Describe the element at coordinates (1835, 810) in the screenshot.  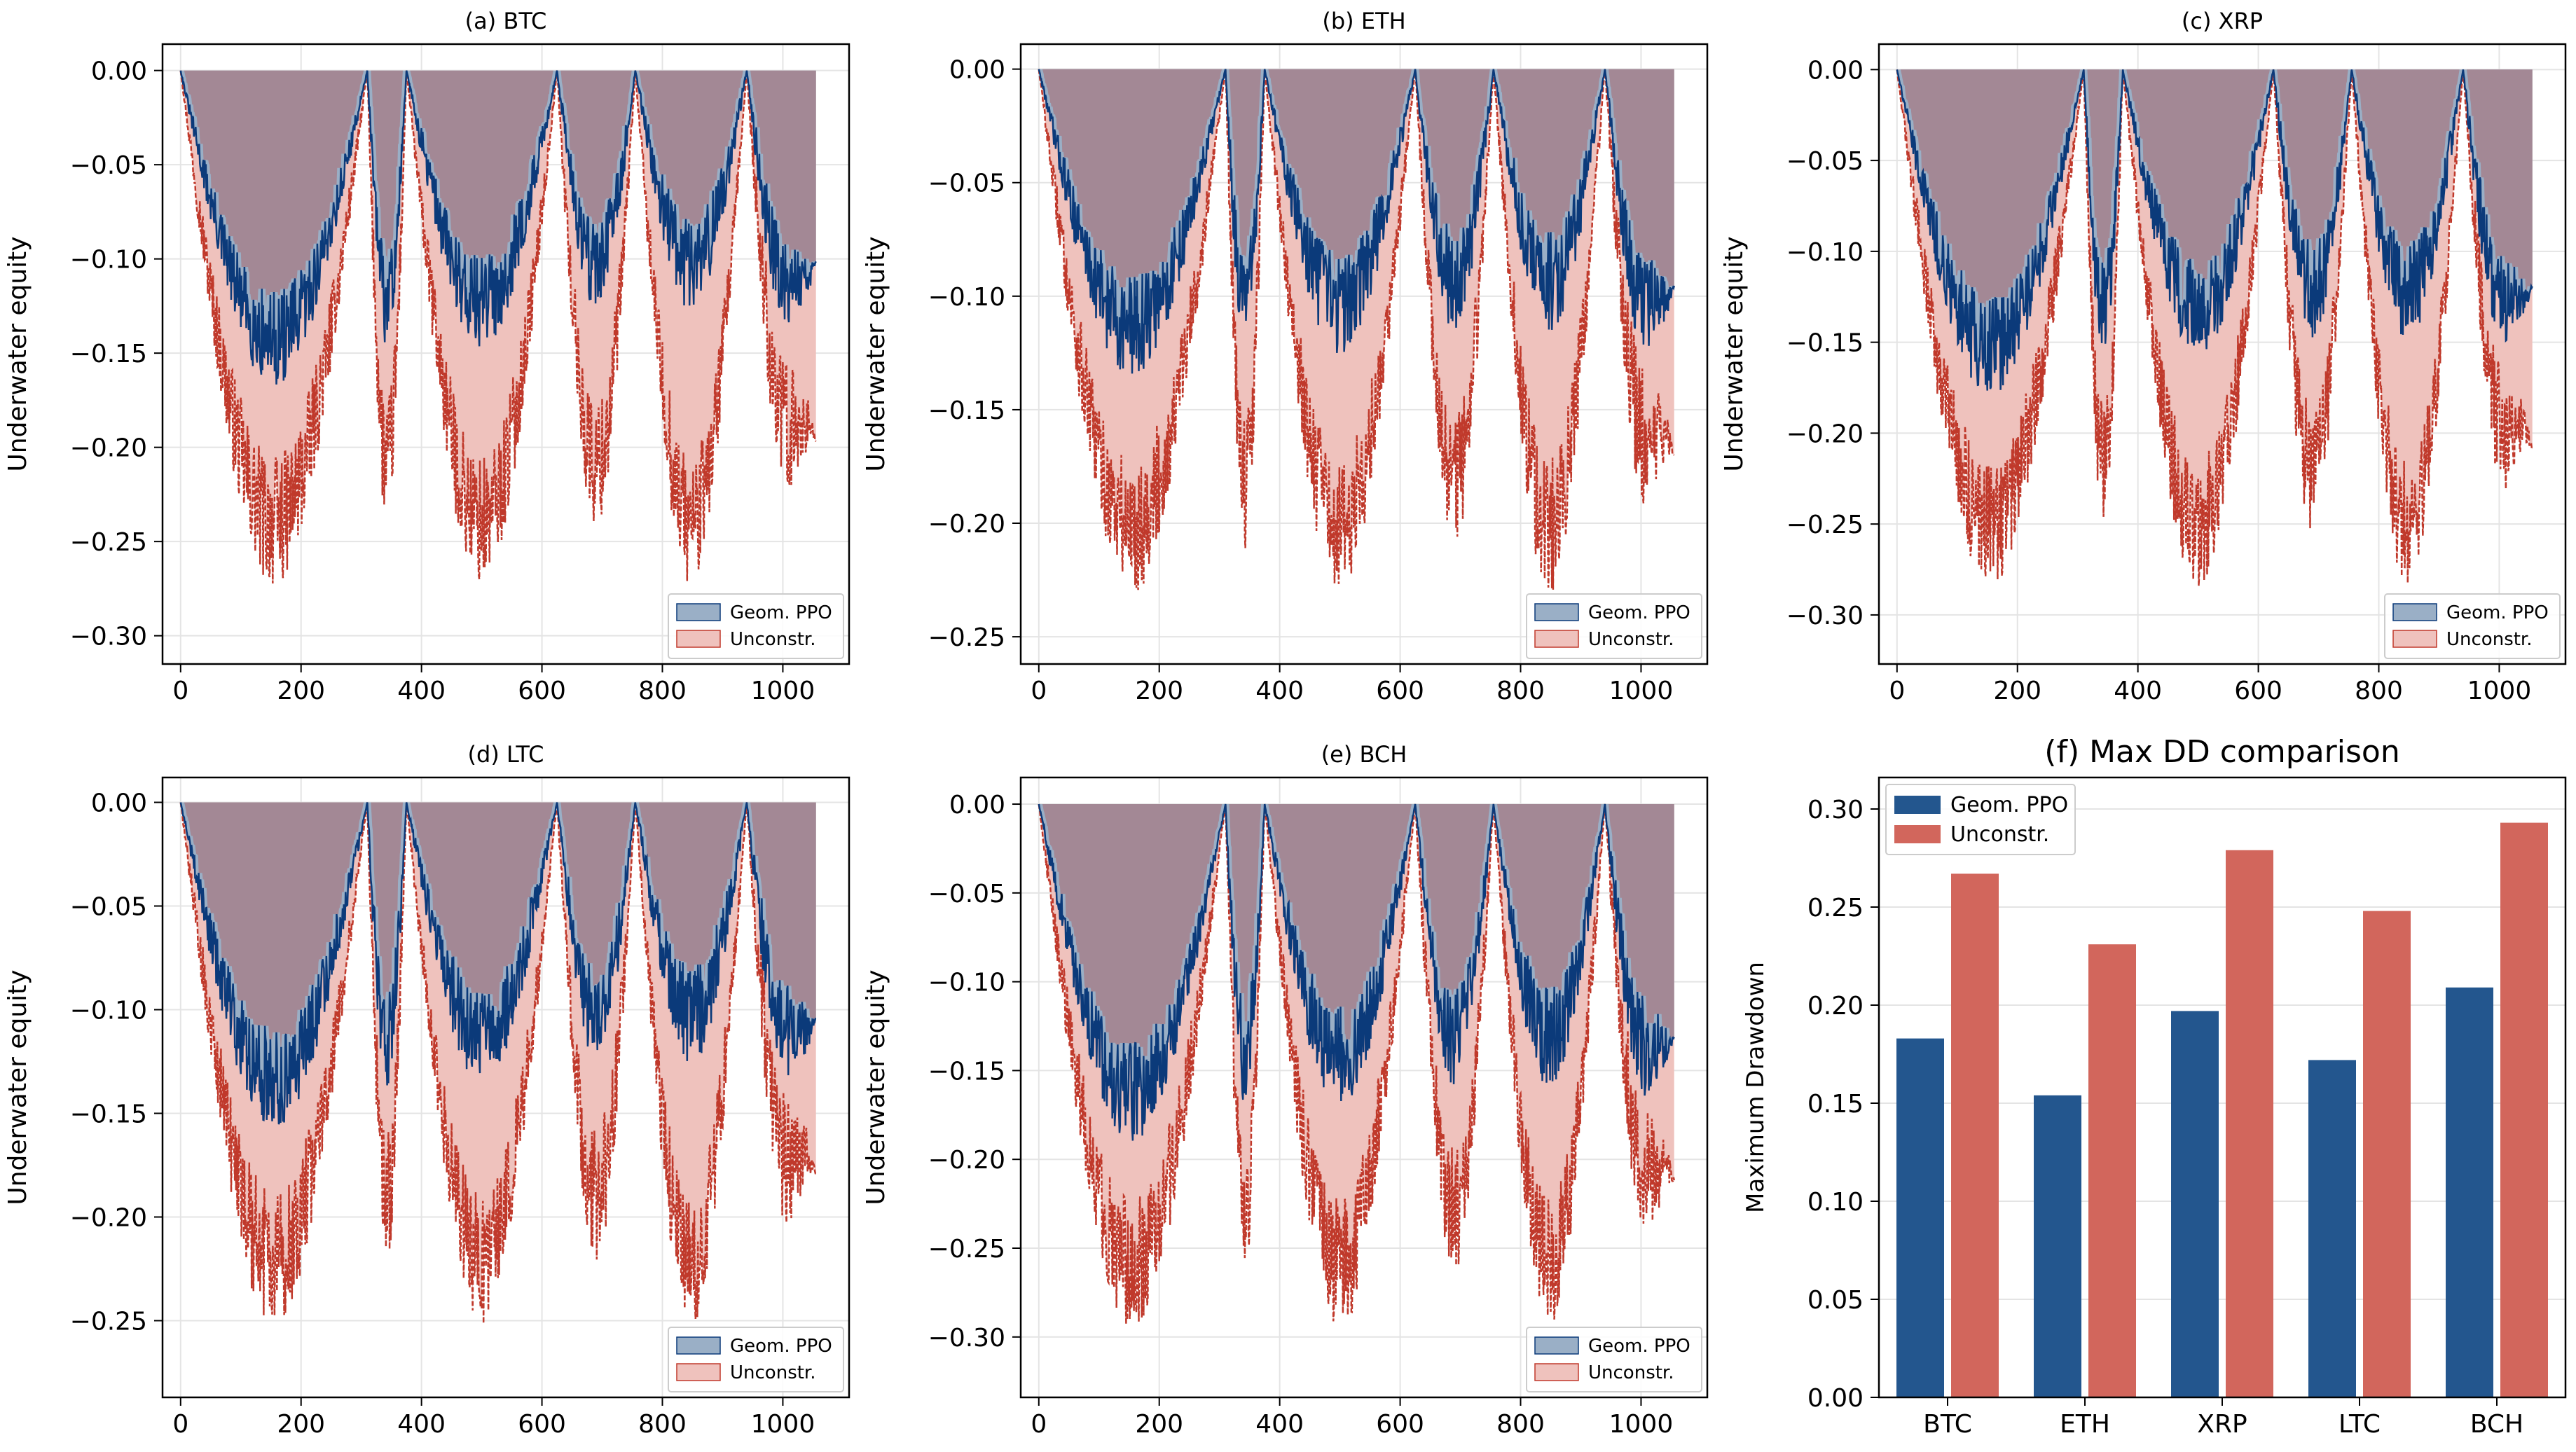
I see `y-tick-label: 0.30` at that location.